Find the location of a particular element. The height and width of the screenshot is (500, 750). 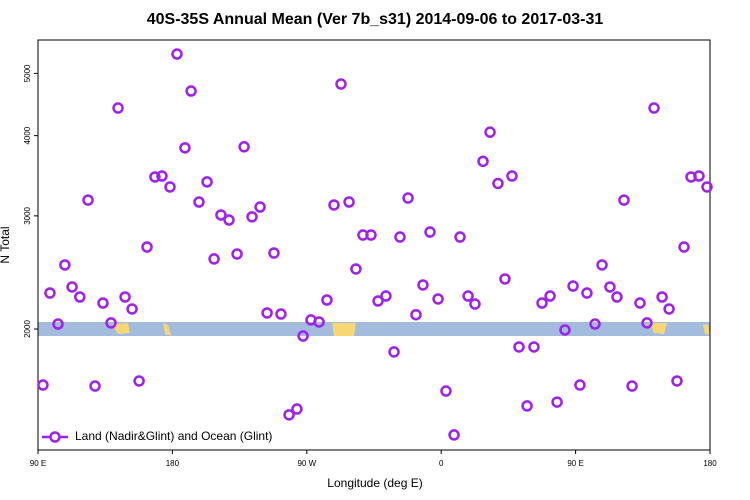

y-axis-label: N Total is located at coordinates (6, 244).